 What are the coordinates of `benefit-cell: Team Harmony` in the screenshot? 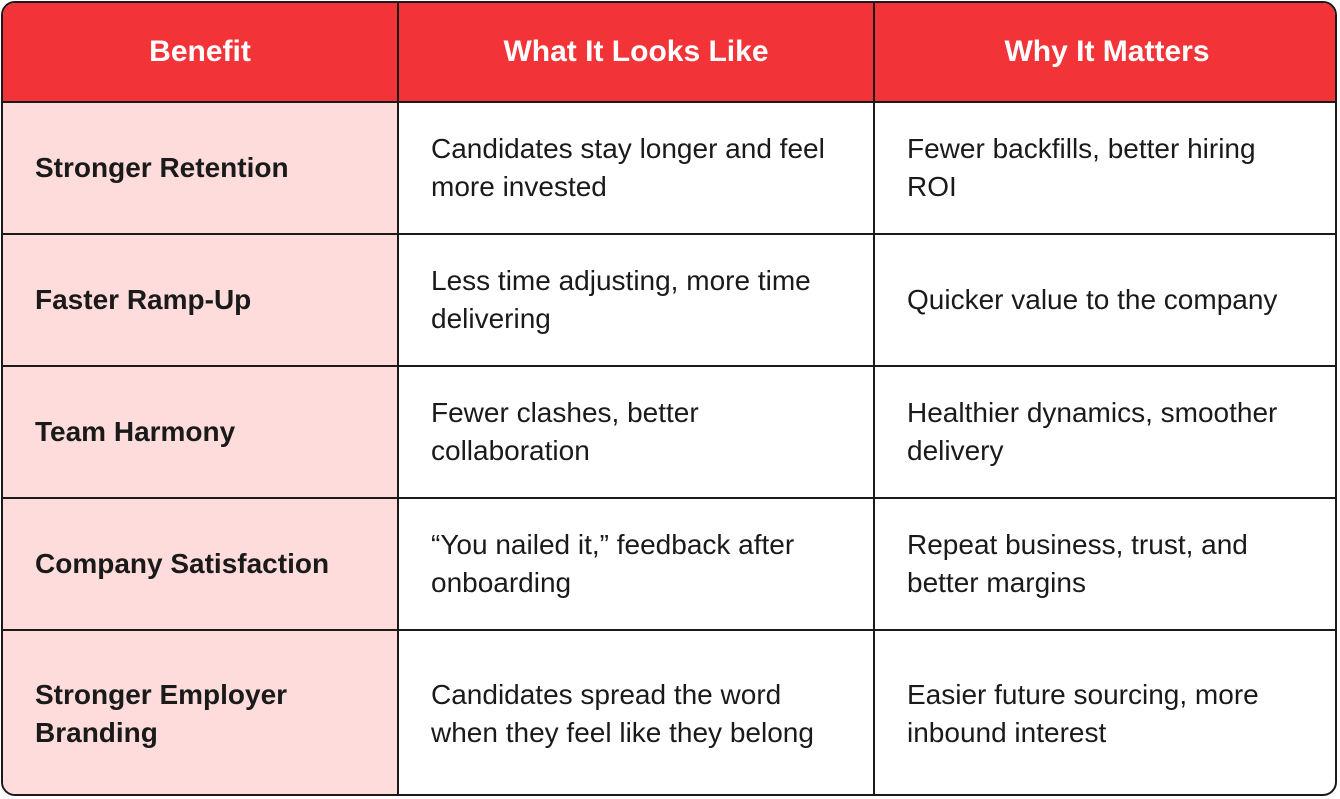 It's located at (201, 432).